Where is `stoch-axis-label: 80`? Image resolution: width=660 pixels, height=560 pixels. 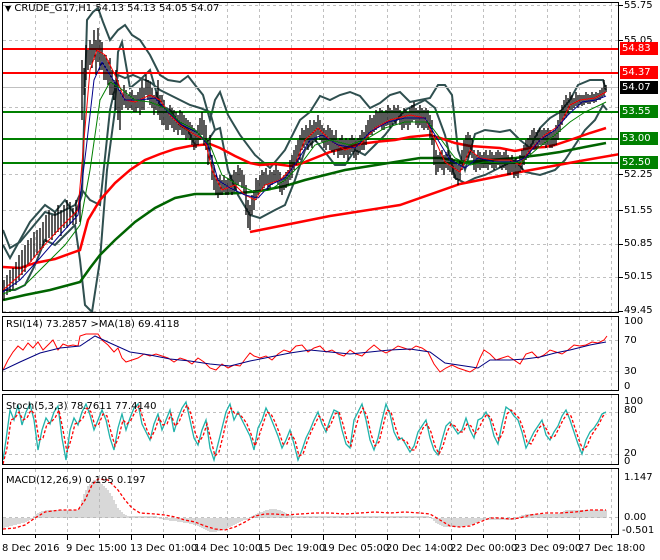 stoch-axis-label: 80 is located at coordinates (630, 410).